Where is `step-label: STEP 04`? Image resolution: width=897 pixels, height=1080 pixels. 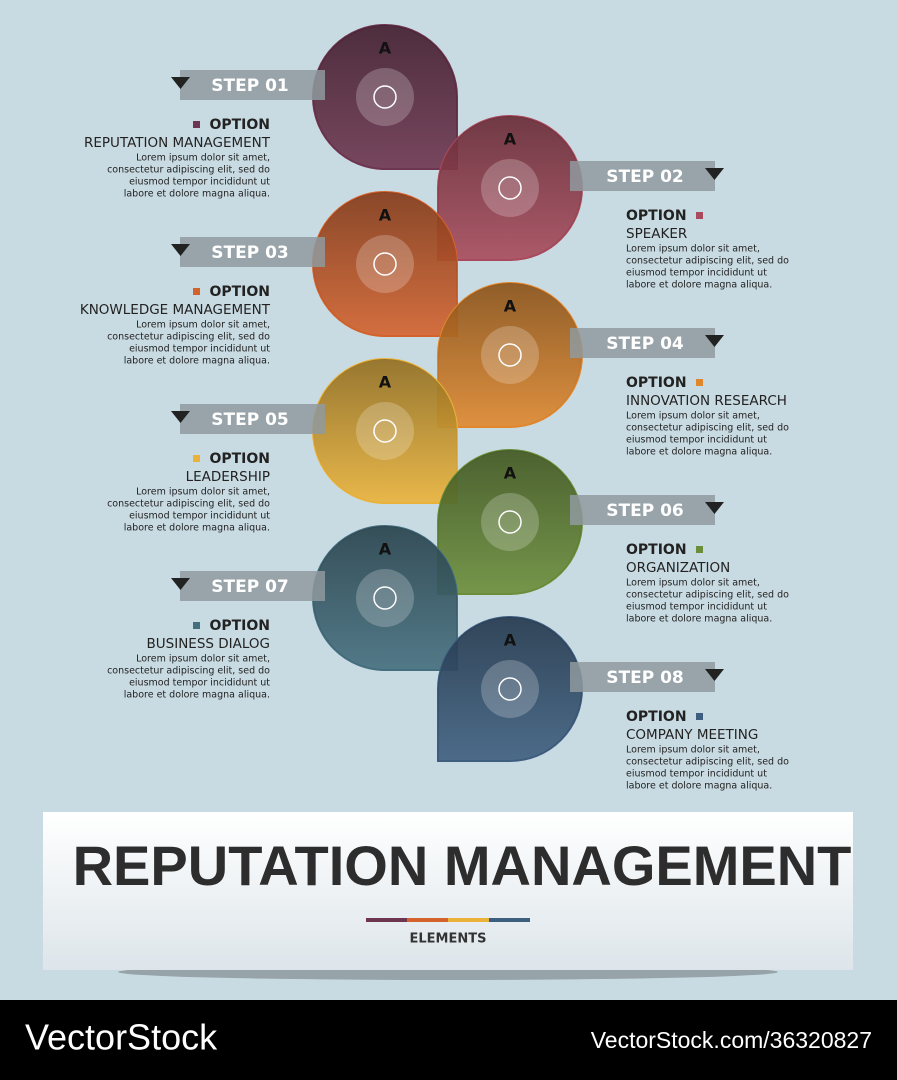
step-label: STEP 04 is located at coordinates (645, 344).